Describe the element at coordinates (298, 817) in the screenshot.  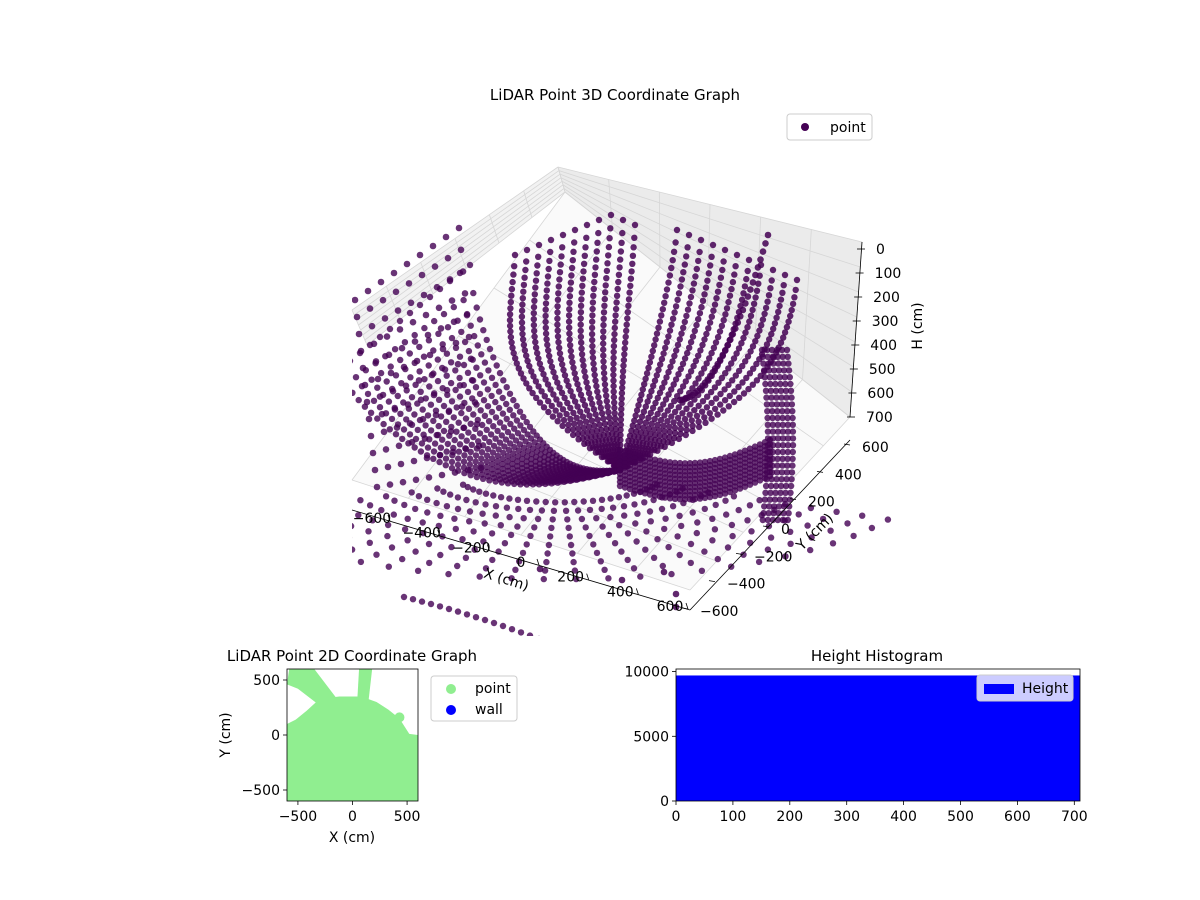
I see `x-tick-label: −500` at that location.